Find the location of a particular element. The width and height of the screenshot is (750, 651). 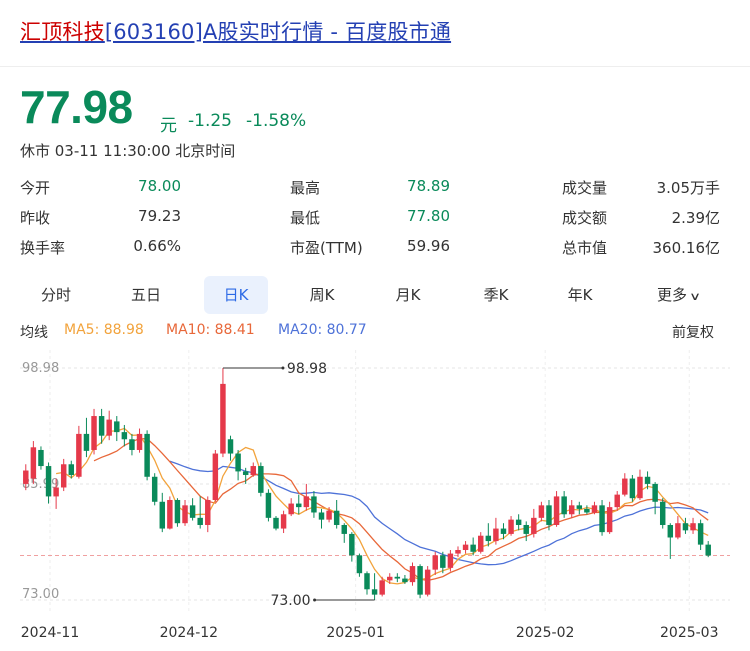

stat-label-market-cap: 总市值 is located at coordinates (585, 248).